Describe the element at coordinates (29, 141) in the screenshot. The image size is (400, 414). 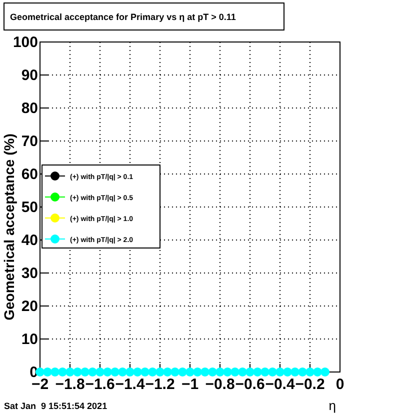
I see `y-tick-label: 70` at that location.